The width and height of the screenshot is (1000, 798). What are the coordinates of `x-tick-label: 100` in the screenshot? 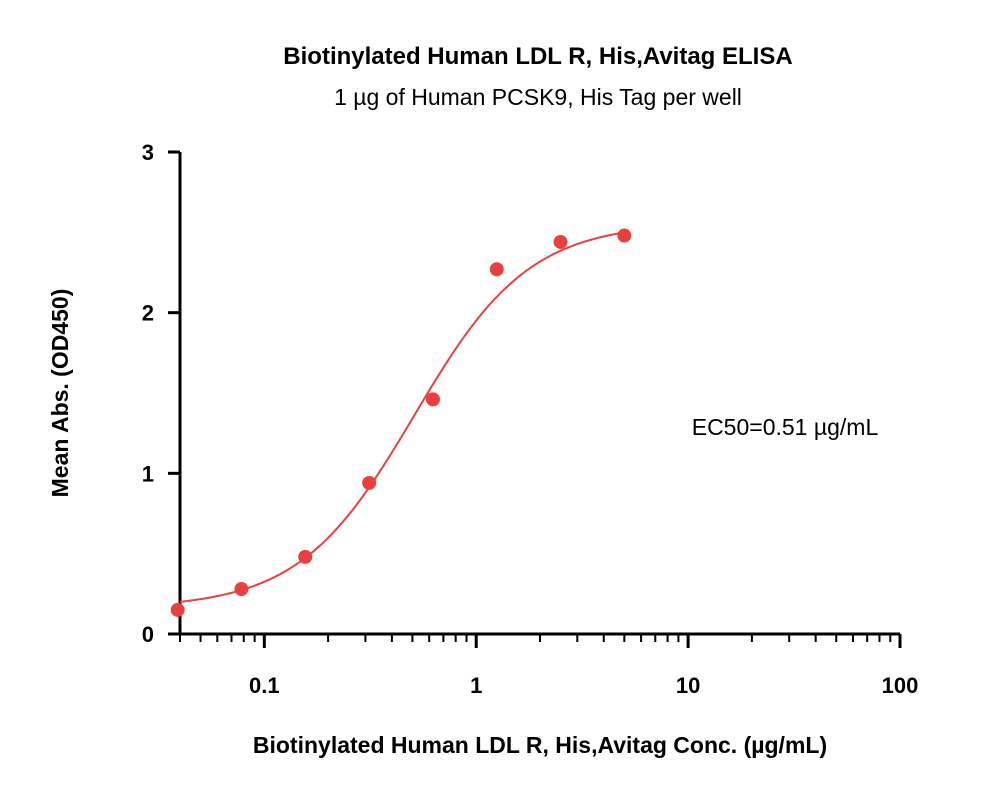 It's located at (900, 685).